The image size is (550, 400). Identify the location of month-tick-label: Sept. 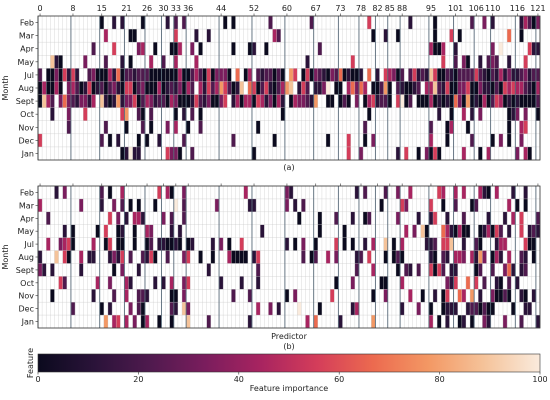
(25, 101).